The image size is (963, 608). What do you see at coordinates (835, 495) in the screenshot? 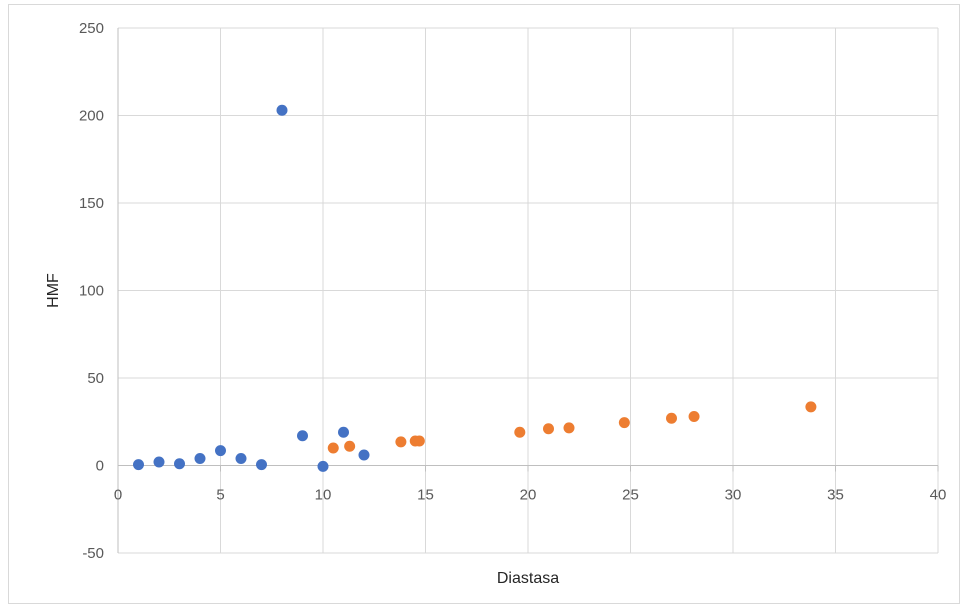
I see `x-tick-label: 35` at bounding box center [835, 495].